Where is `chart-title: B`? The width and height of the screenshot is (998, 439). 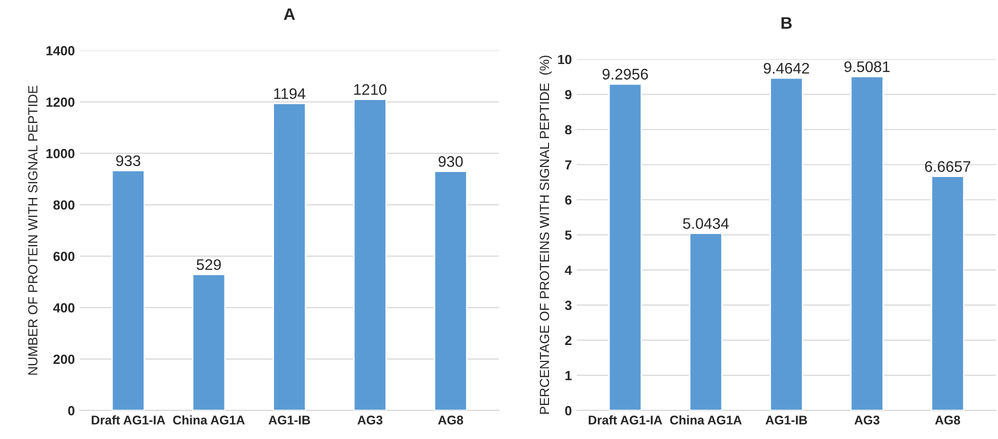
chart-title: B is located at coordinates (787, 23).